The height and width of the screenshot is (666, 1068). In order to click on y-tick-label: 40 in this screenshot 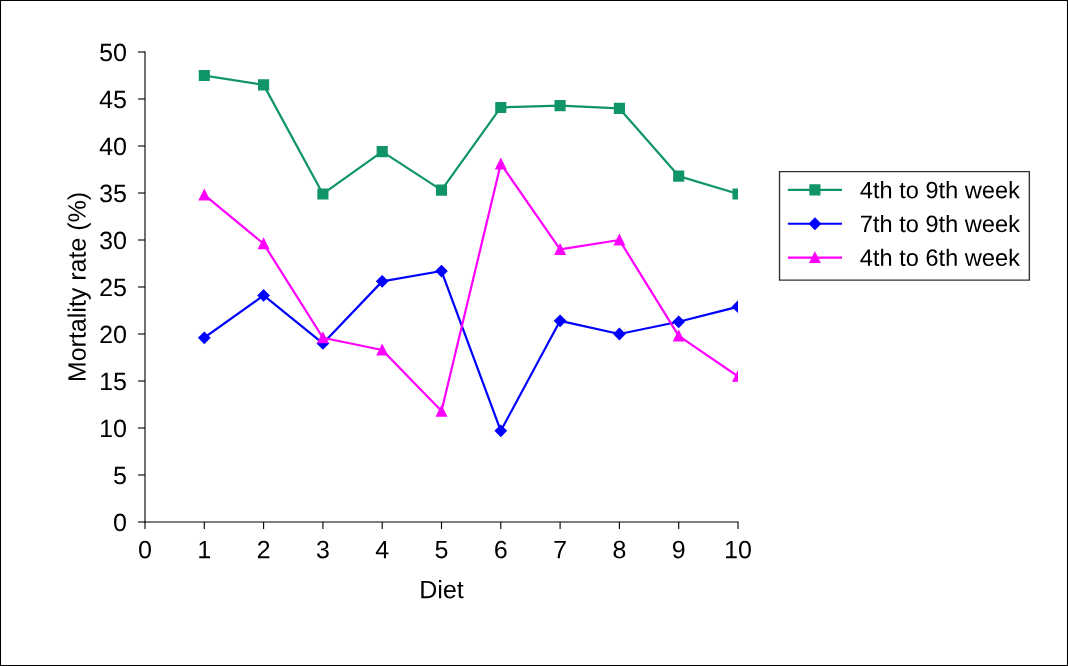, I will do `click(112, 146)`.